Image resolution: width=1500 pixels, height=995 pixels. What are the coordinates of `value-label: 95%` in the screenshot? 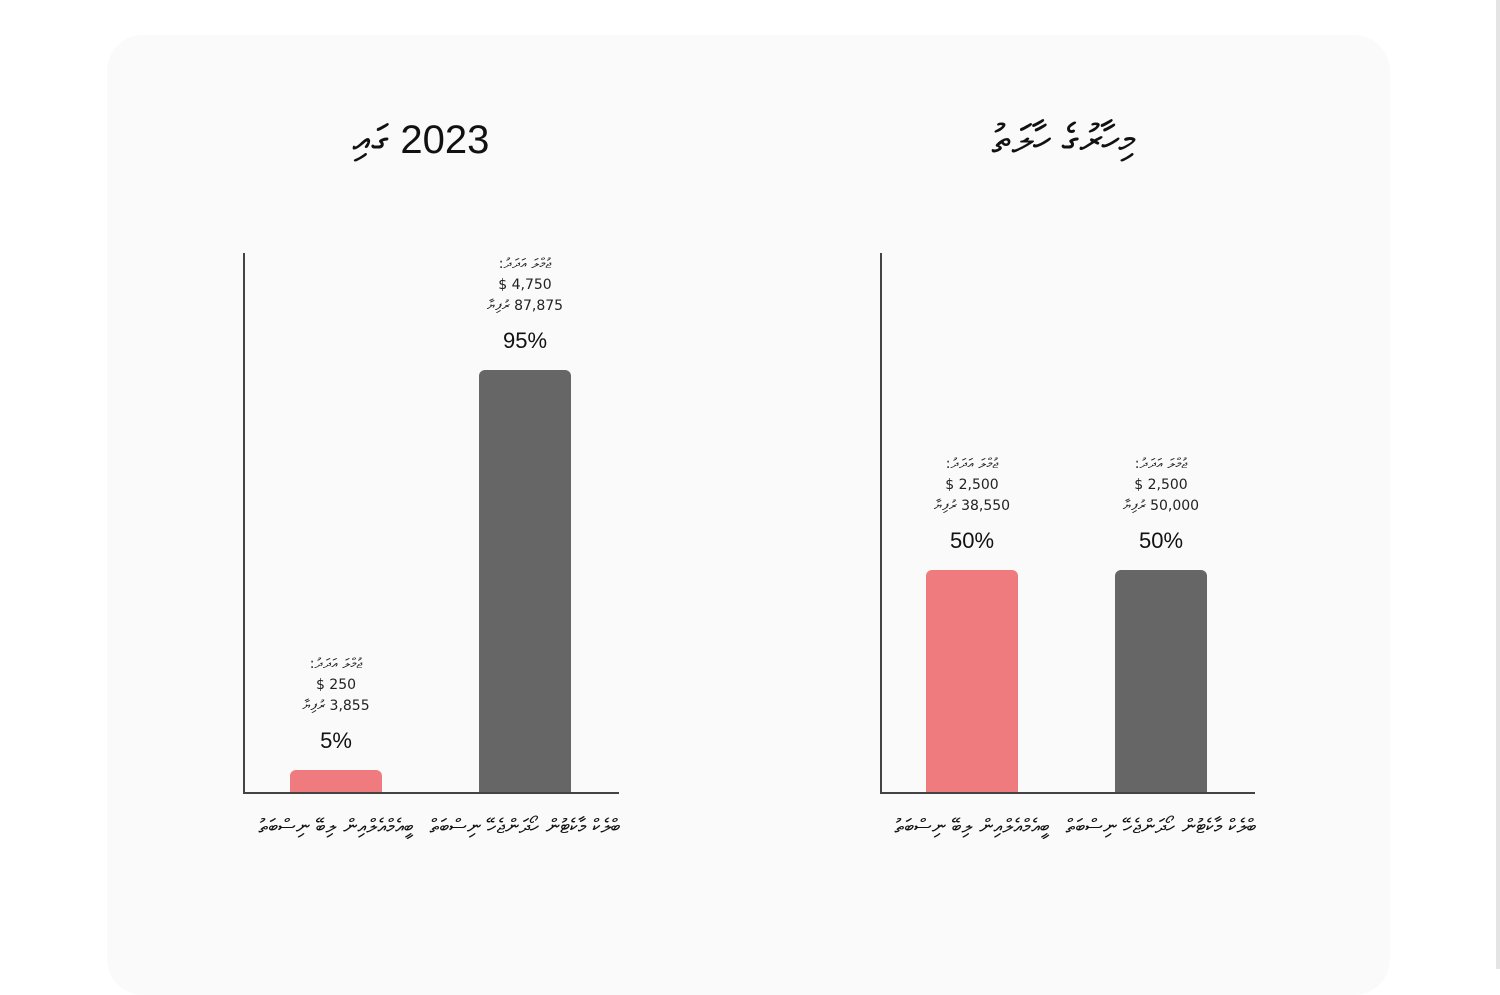 It's located at (525, 341).